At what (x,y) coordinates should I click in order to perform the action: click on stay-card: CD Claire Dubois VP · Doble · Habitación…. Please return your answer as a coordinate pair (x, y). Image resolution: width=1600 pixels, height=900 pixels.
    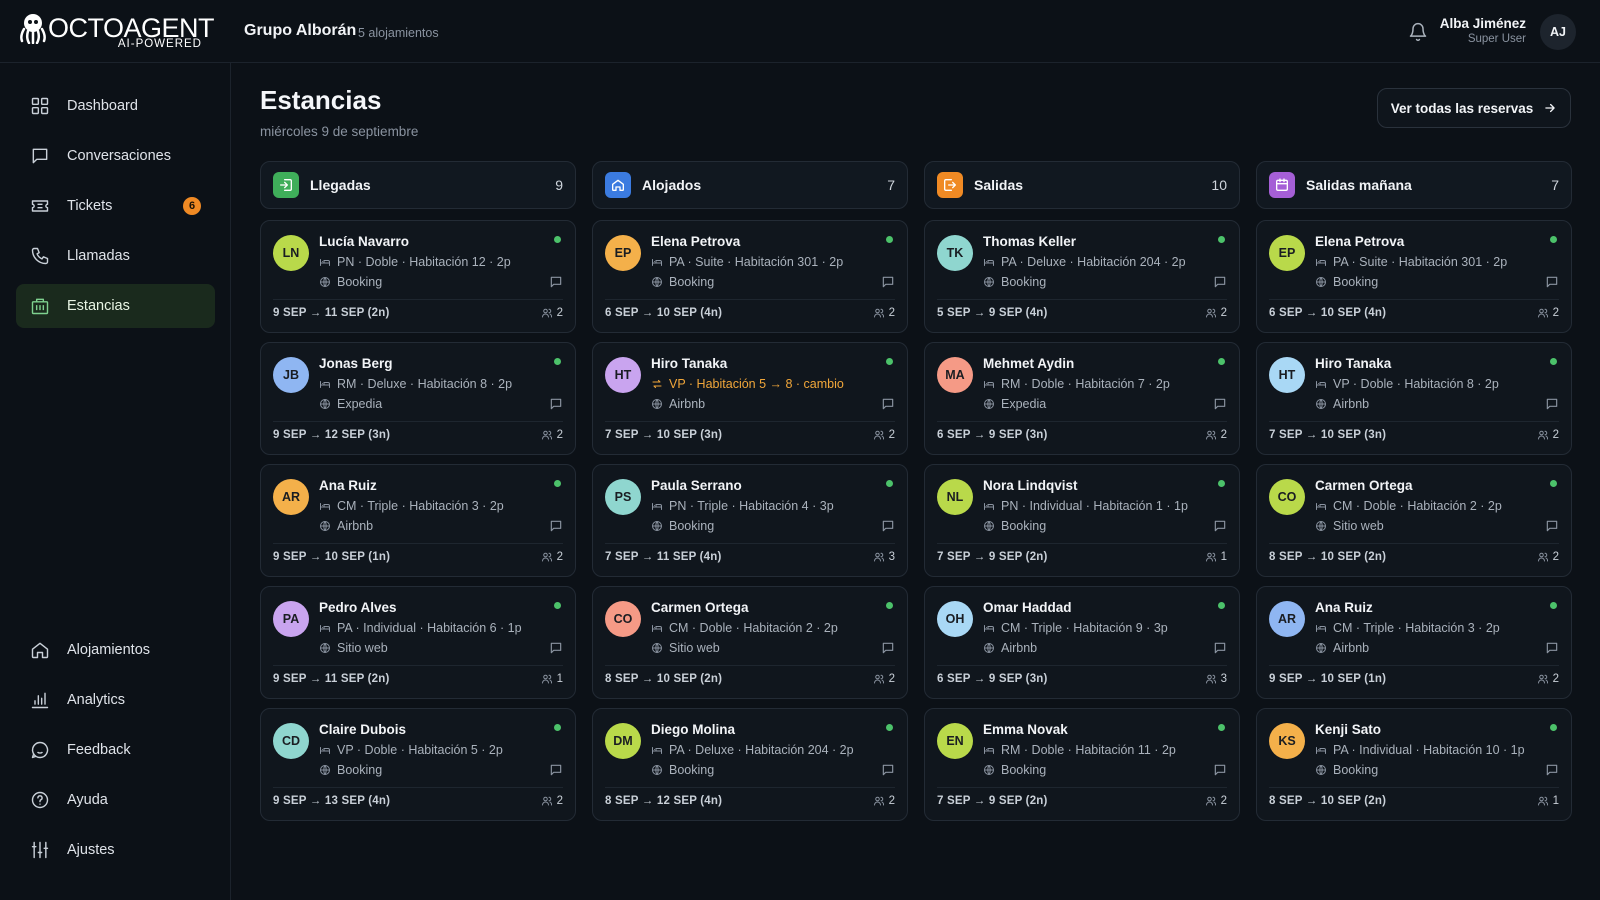
    Looking at the image, I should click on (418, 764).